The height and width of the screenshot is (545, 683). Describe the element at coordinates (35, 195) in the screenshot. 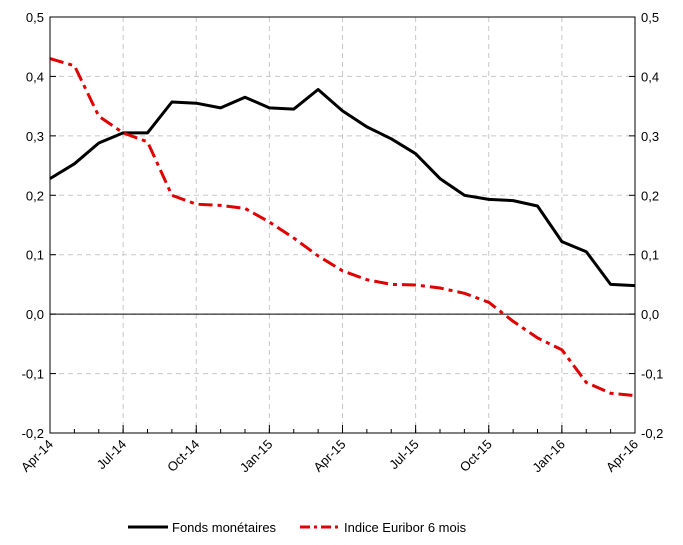

I see `y-tick-label-left: 0,2` at that location.